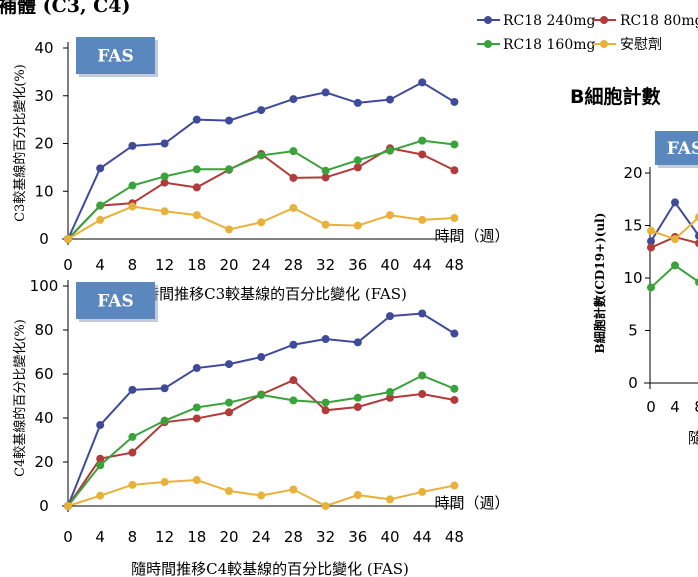 This screenshot has width=698, height=577. Describe the element at coordinates (44, 286) in the screenshot. I see `y-tick-label: 100` at that location.